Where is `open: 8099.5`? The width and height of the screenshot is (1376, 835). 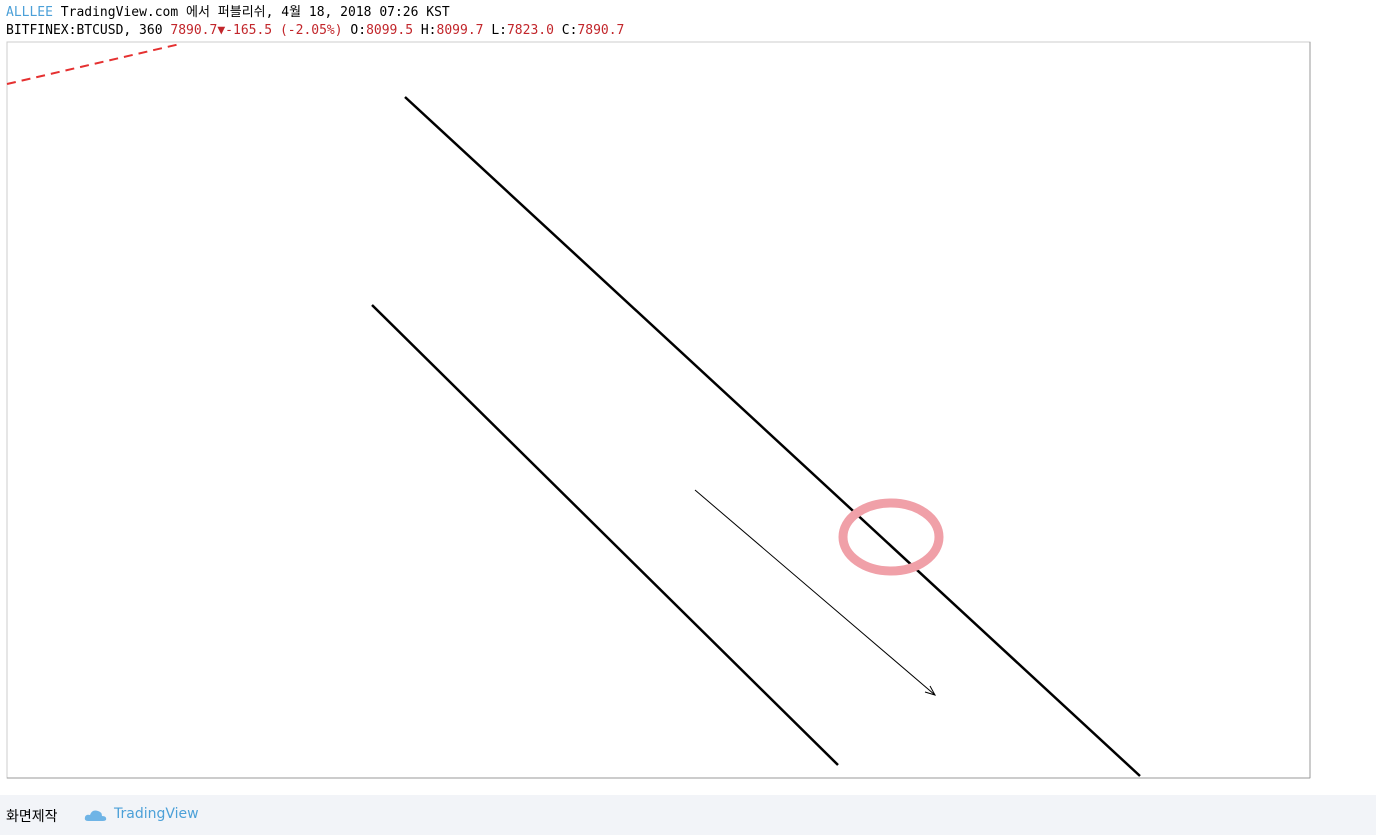
open: 8099.5 is located at coordinates (390, 30).